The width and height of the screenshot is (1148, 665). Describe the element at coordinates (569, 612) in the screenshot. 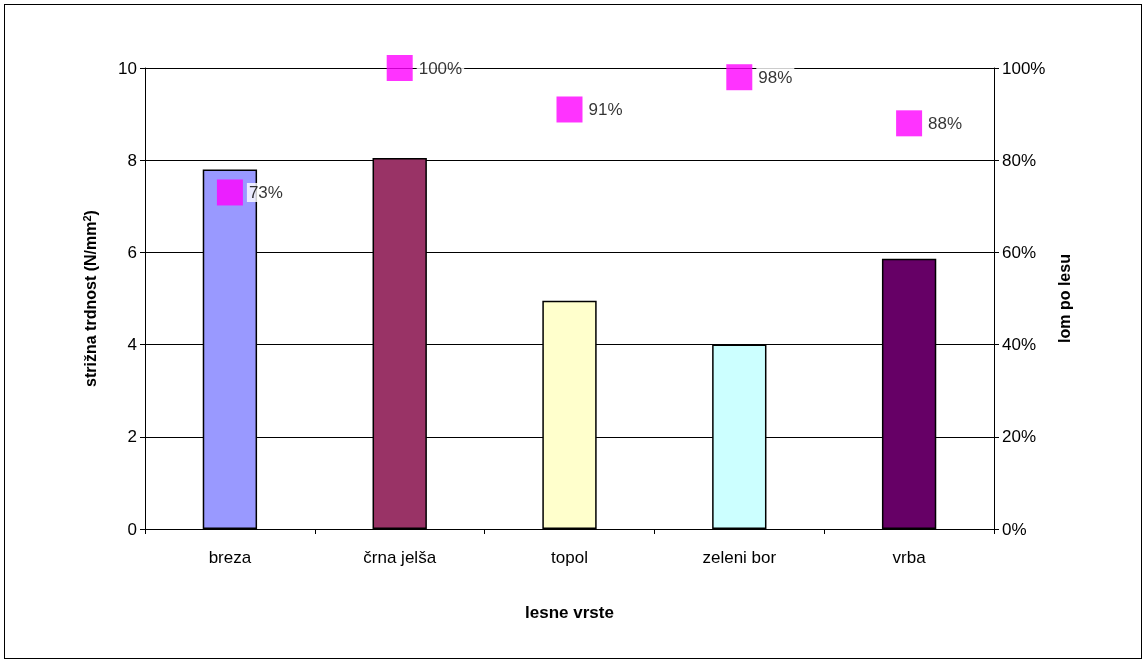

I see `x-axis-title: lesne vrste` at that location.